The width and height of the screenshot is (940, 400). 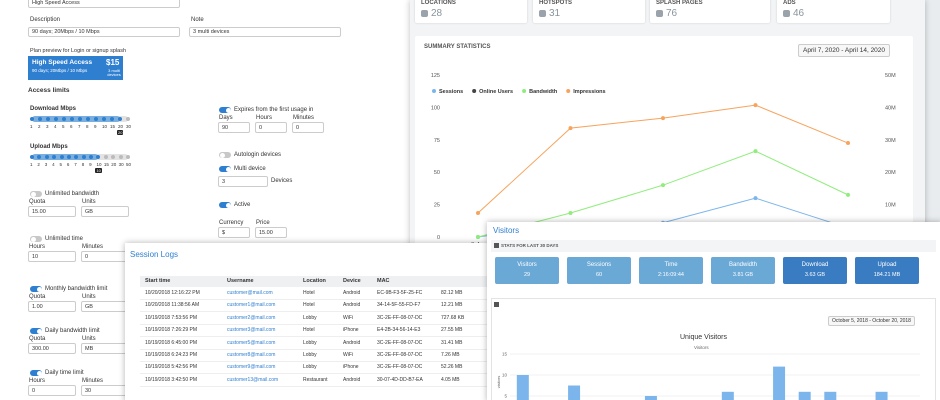 I want to click on toggle-label: Autologin devices, so click(x=258, y=154).